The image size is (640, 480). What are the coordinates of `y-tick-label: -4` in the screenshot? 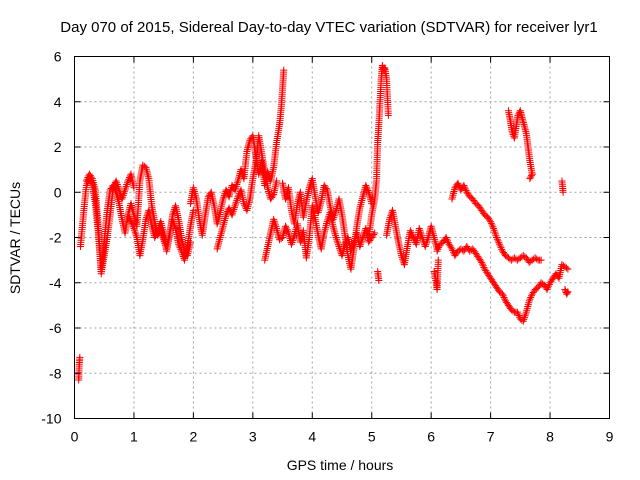 It's located at (55, 283).